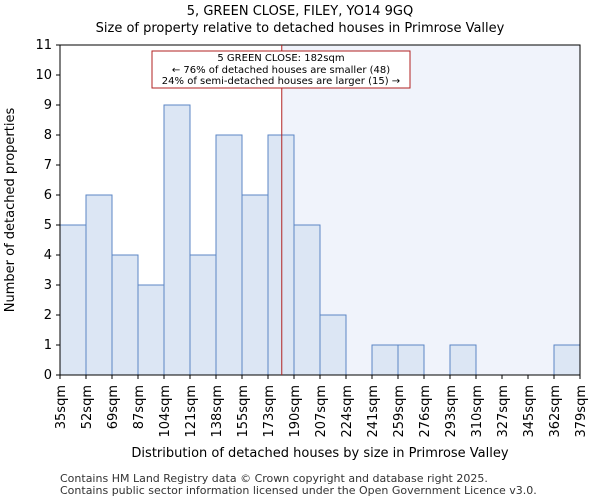  Describe the element at coordinates (280, 58) in the screenshot. I see `annotation-line-1: 5 GREEN CLOSE: 182sqm` at that location.